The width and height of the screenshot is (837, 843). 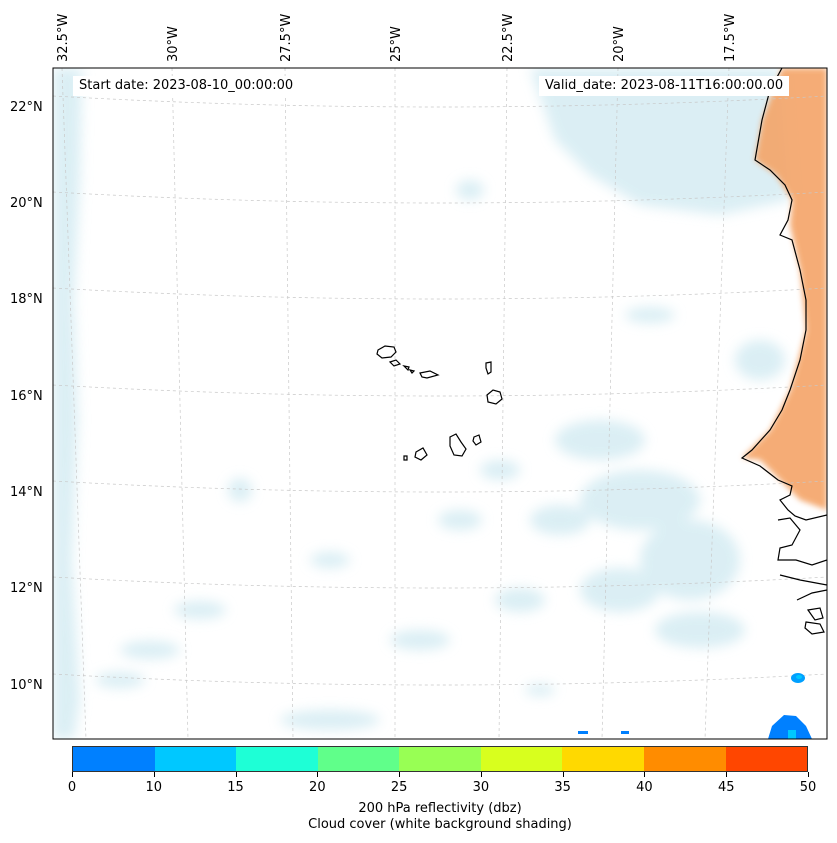 I want to click on colorbar-tick-label: 40, so click(x=644, y=787).